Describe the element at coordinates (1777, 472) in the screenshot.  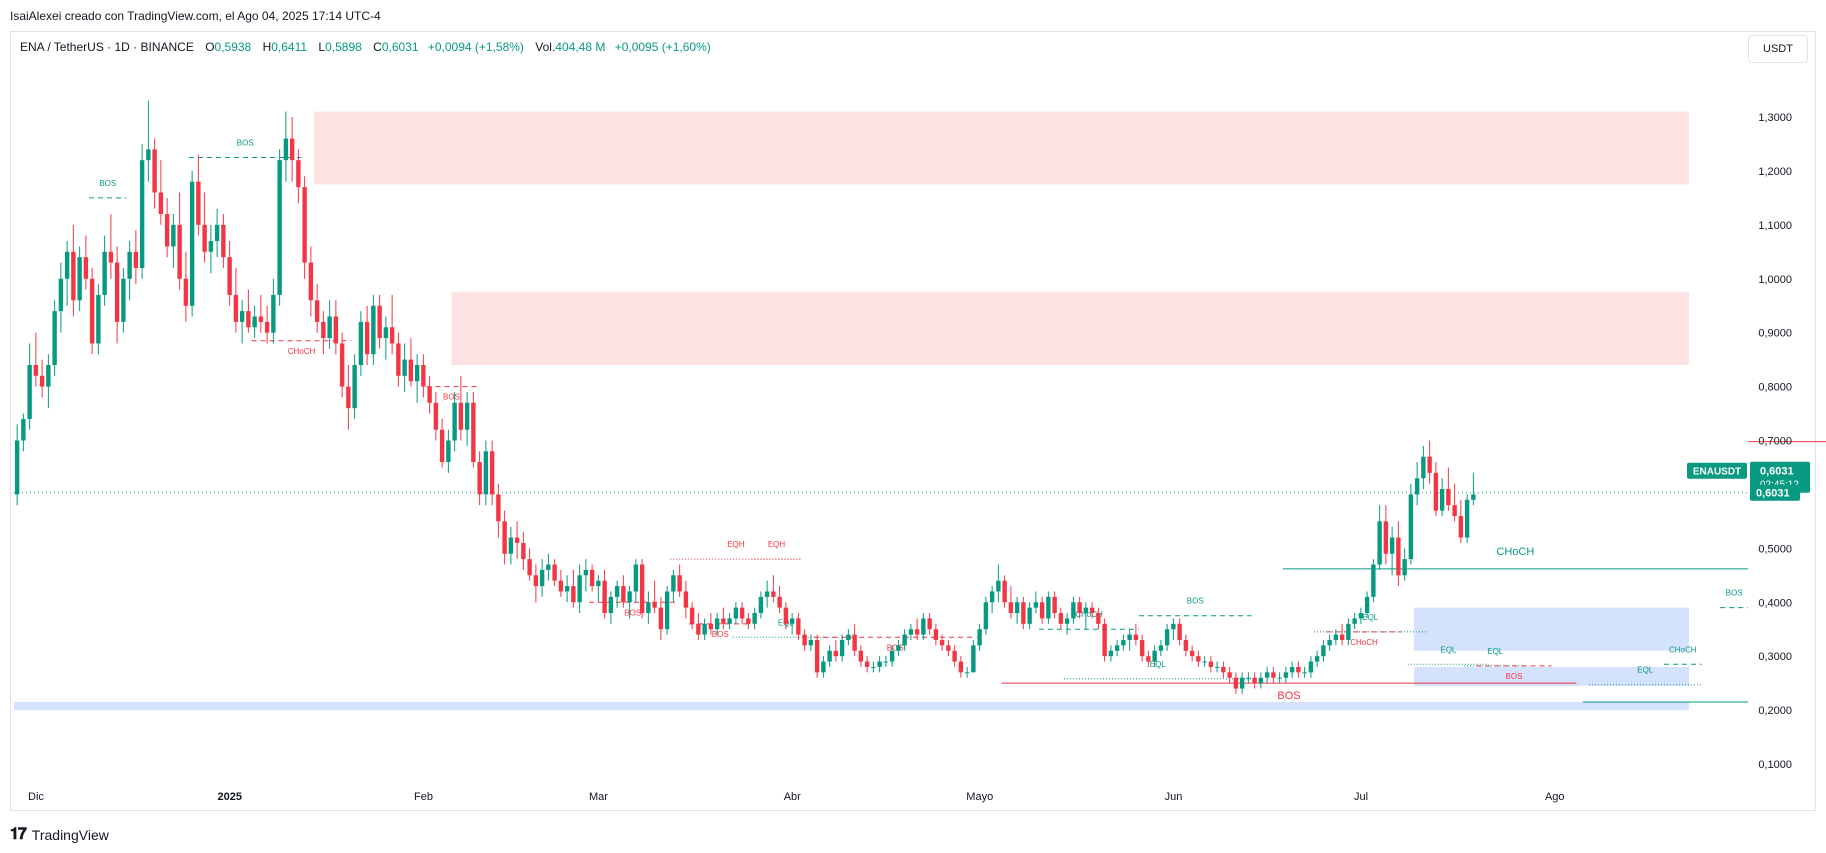
I see `price-tag-label: 0,6031` at that location.